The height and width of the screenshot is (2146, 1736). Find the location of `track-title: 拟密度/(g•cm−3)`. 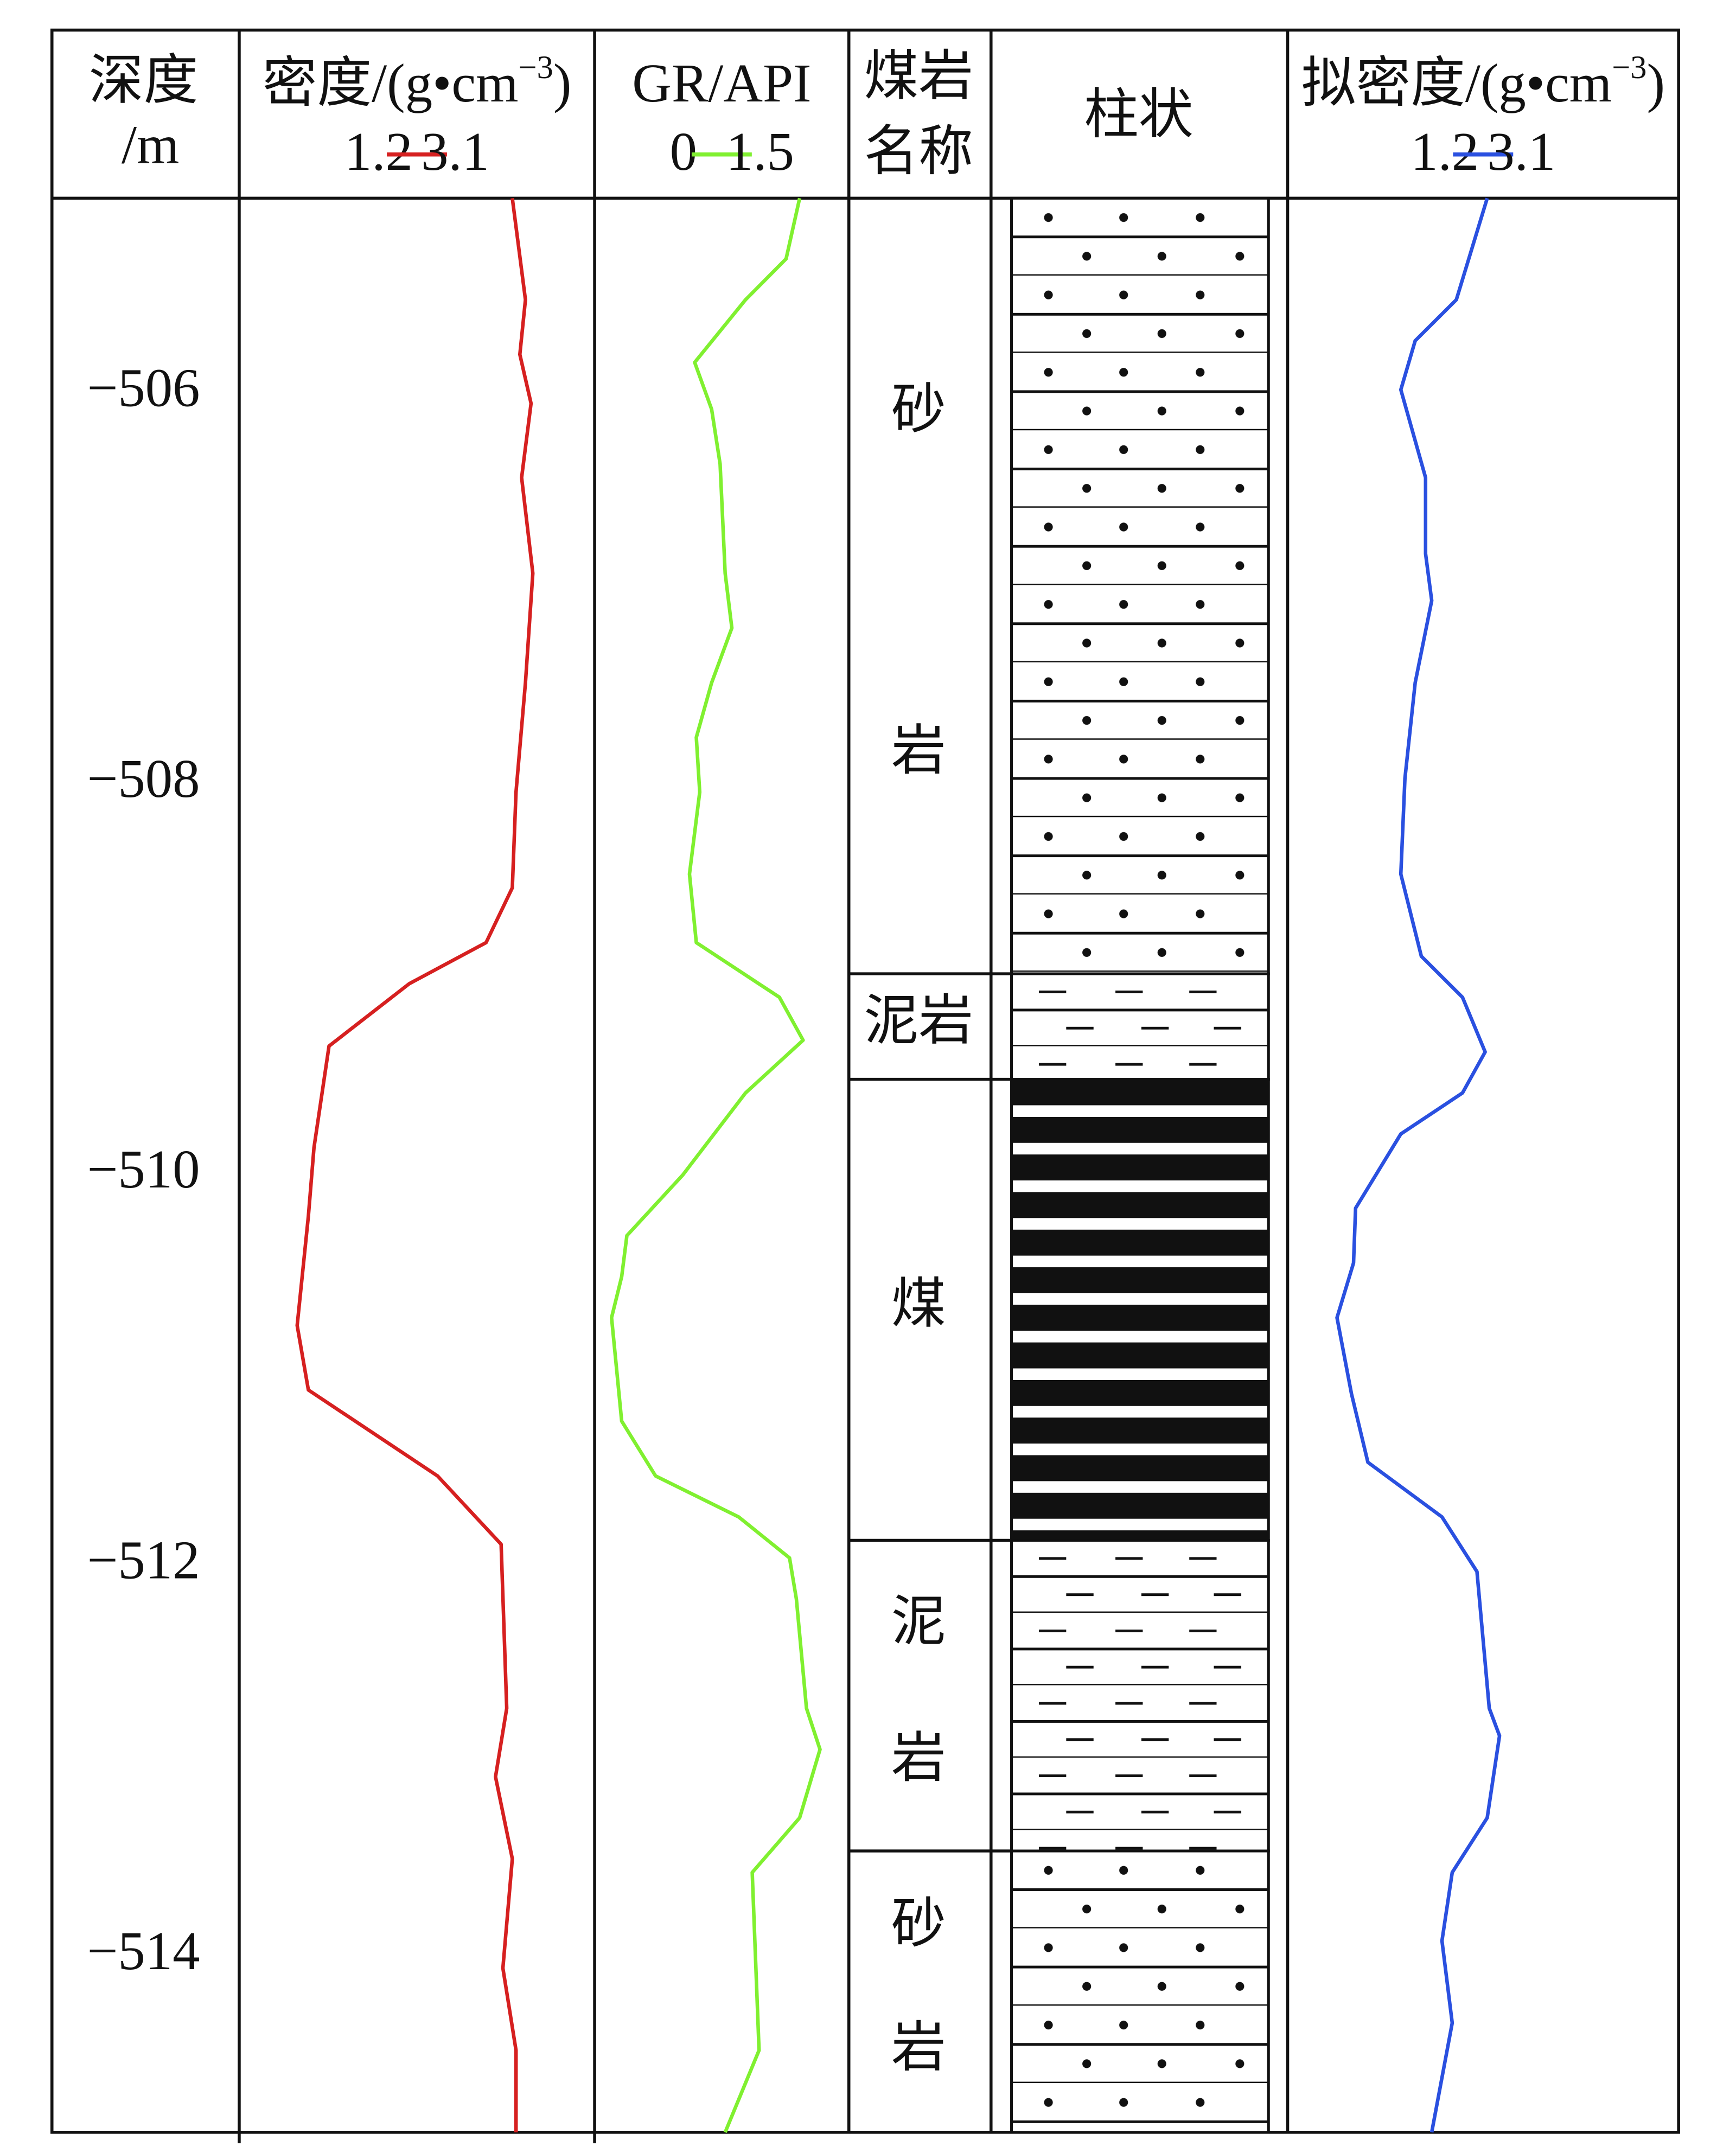

track-title: 拟密度/(g•cm−3) is located at coordinates (1483, 81).